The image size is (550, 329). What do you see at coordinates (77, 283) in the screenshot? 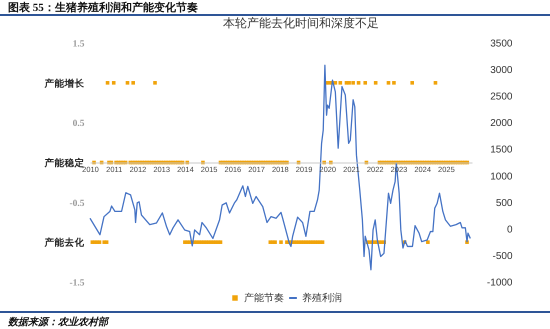
I see `y-tick-label: -1.5` at bounding box center [77, 283].